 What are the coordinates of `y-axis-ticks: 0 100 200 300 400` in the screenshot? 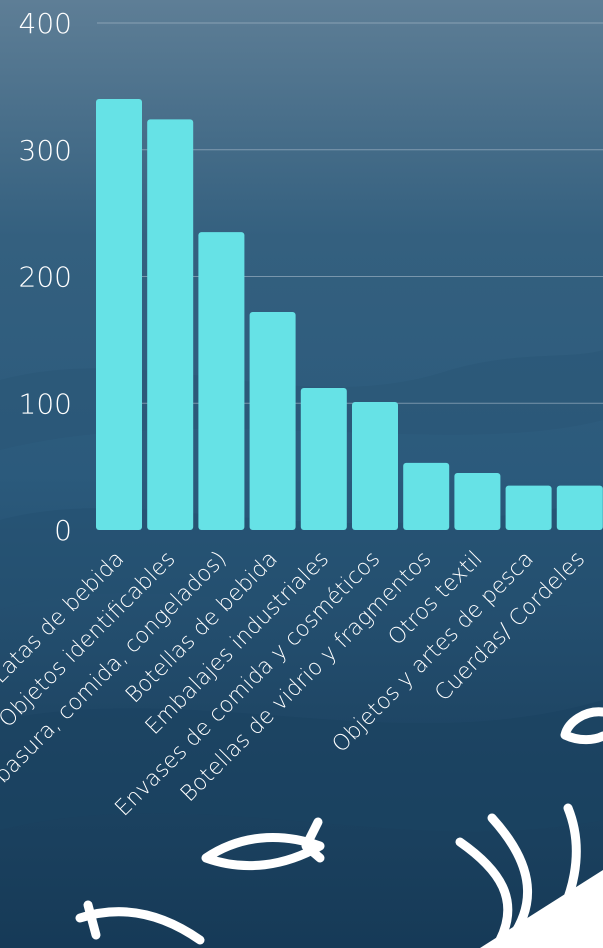 It's located at (45, 277).